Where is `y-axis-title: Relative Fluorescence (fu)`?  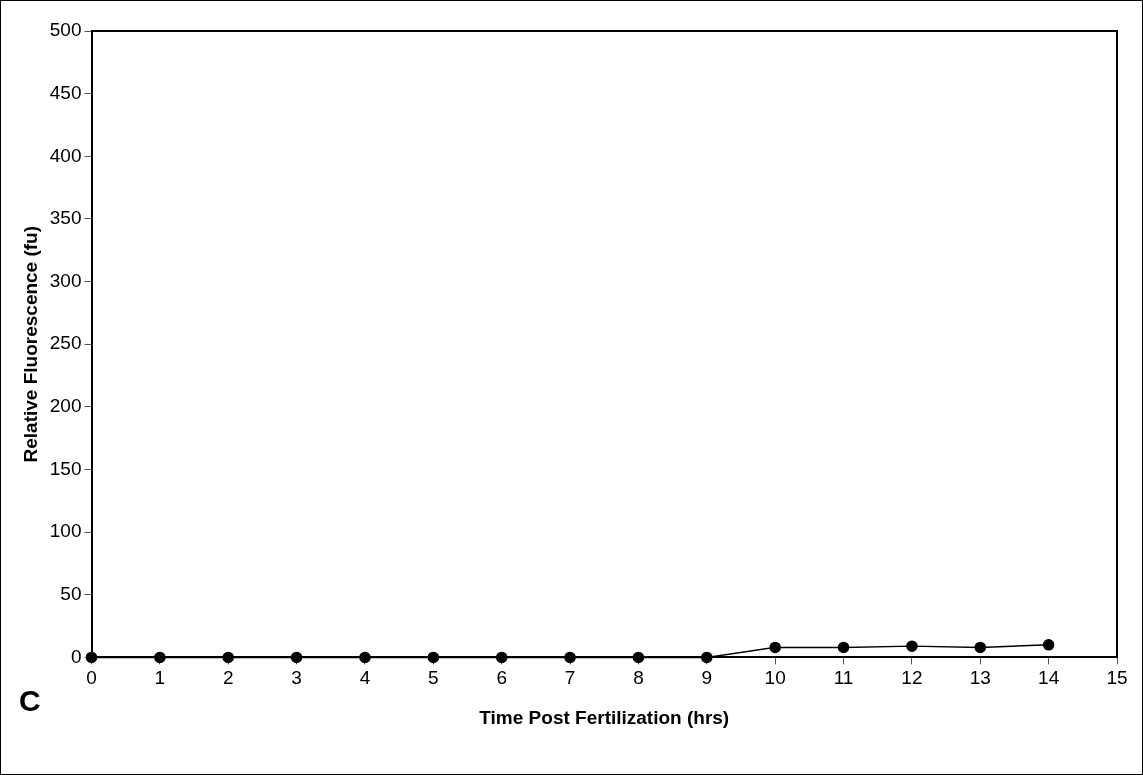
y-axis-title: Relative Fluorescence (fu) is located at coordinates (30, 344).